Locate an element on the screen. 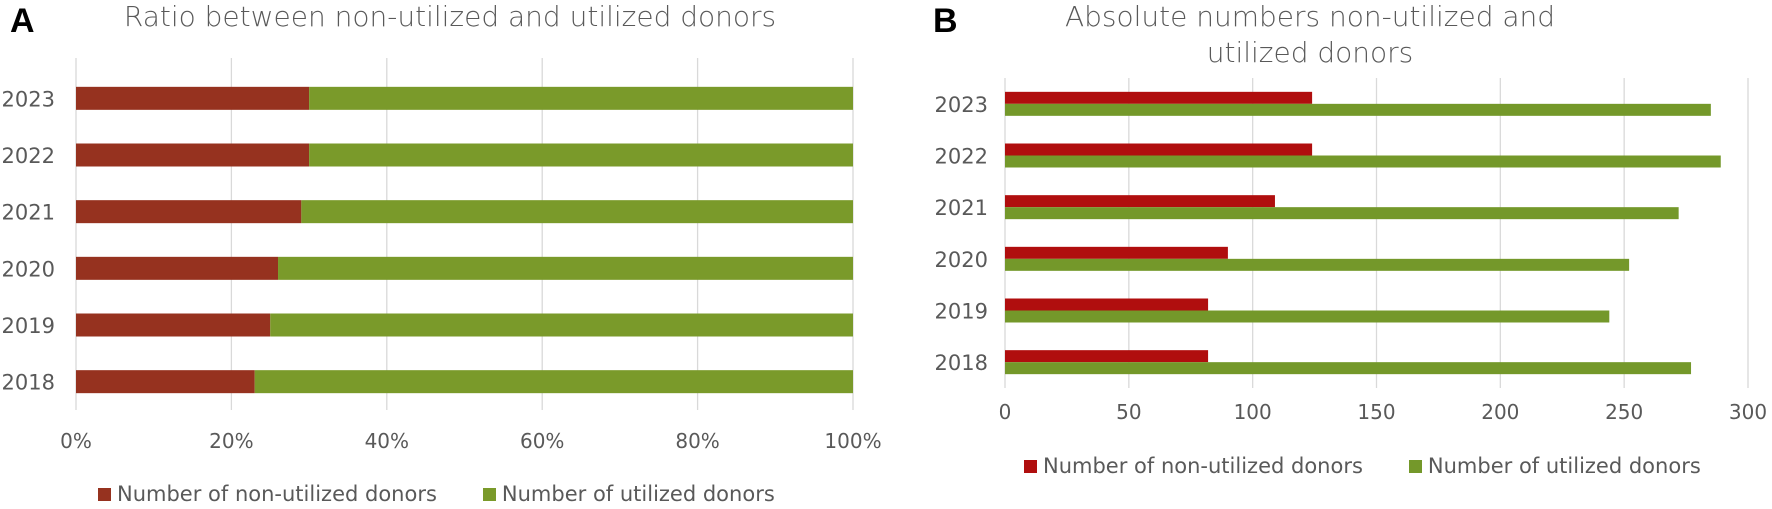 This screenshot has height=509, width=1772. y-category-label-a: 2023 is located at coordinates (28, 99).